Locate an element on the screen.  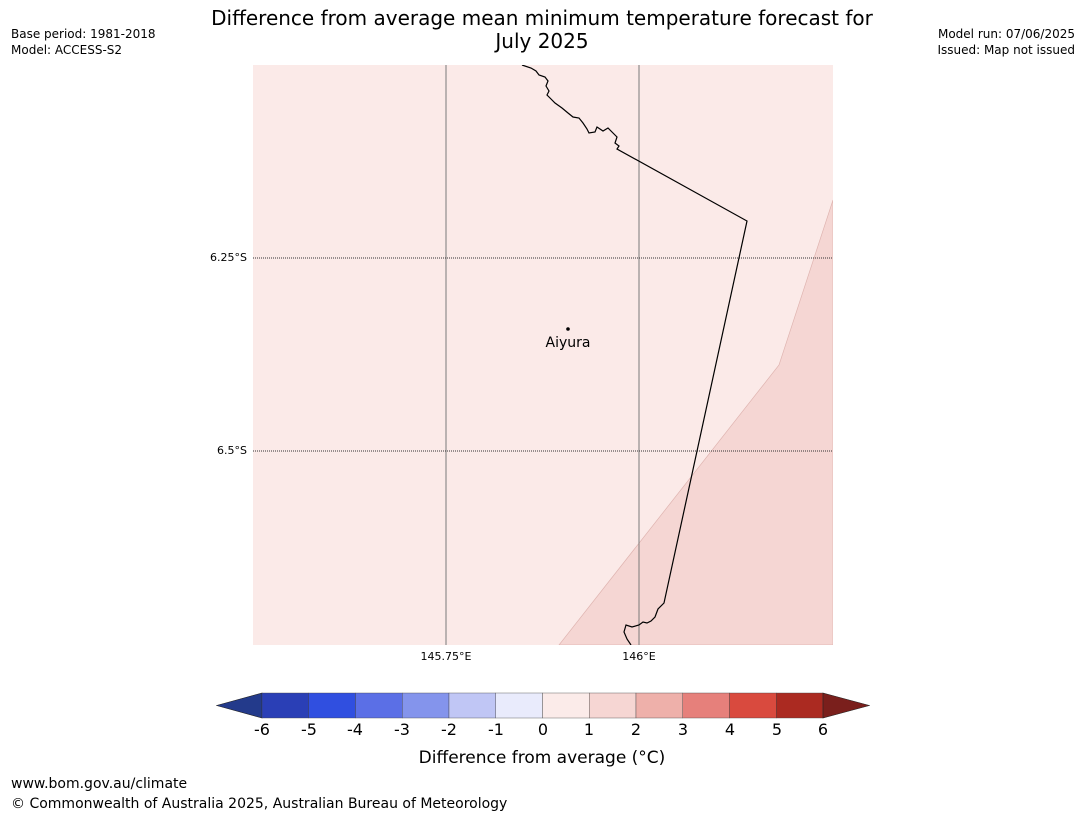
header-left: Base period: 1981-2018 Model: ACCESS-S2 is located at coordinates (83, 42).